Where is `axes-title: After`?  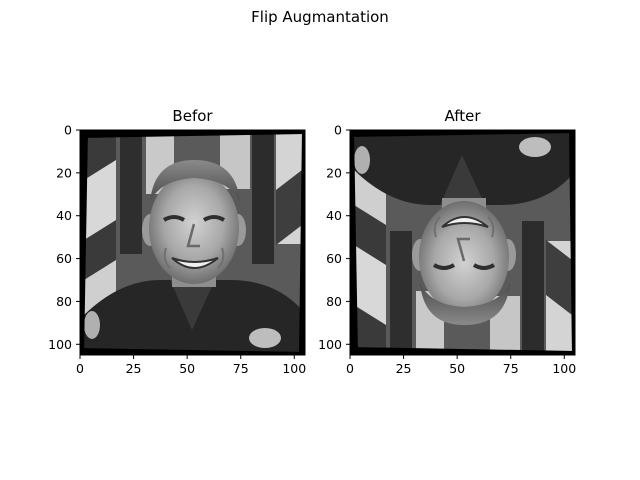 axes-title: After is located at coordinates (462, 116).